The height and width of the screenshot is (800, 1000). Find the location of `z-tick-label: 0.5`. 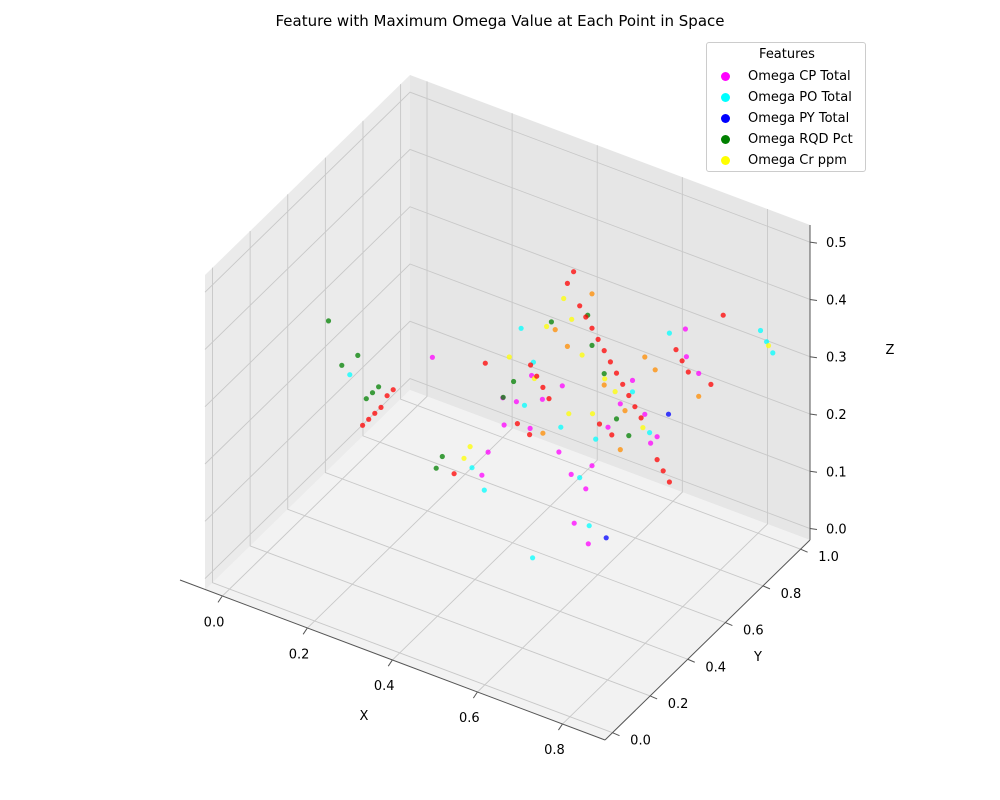

z-tick-label: 0.5 is located at coordinates (836, 243).